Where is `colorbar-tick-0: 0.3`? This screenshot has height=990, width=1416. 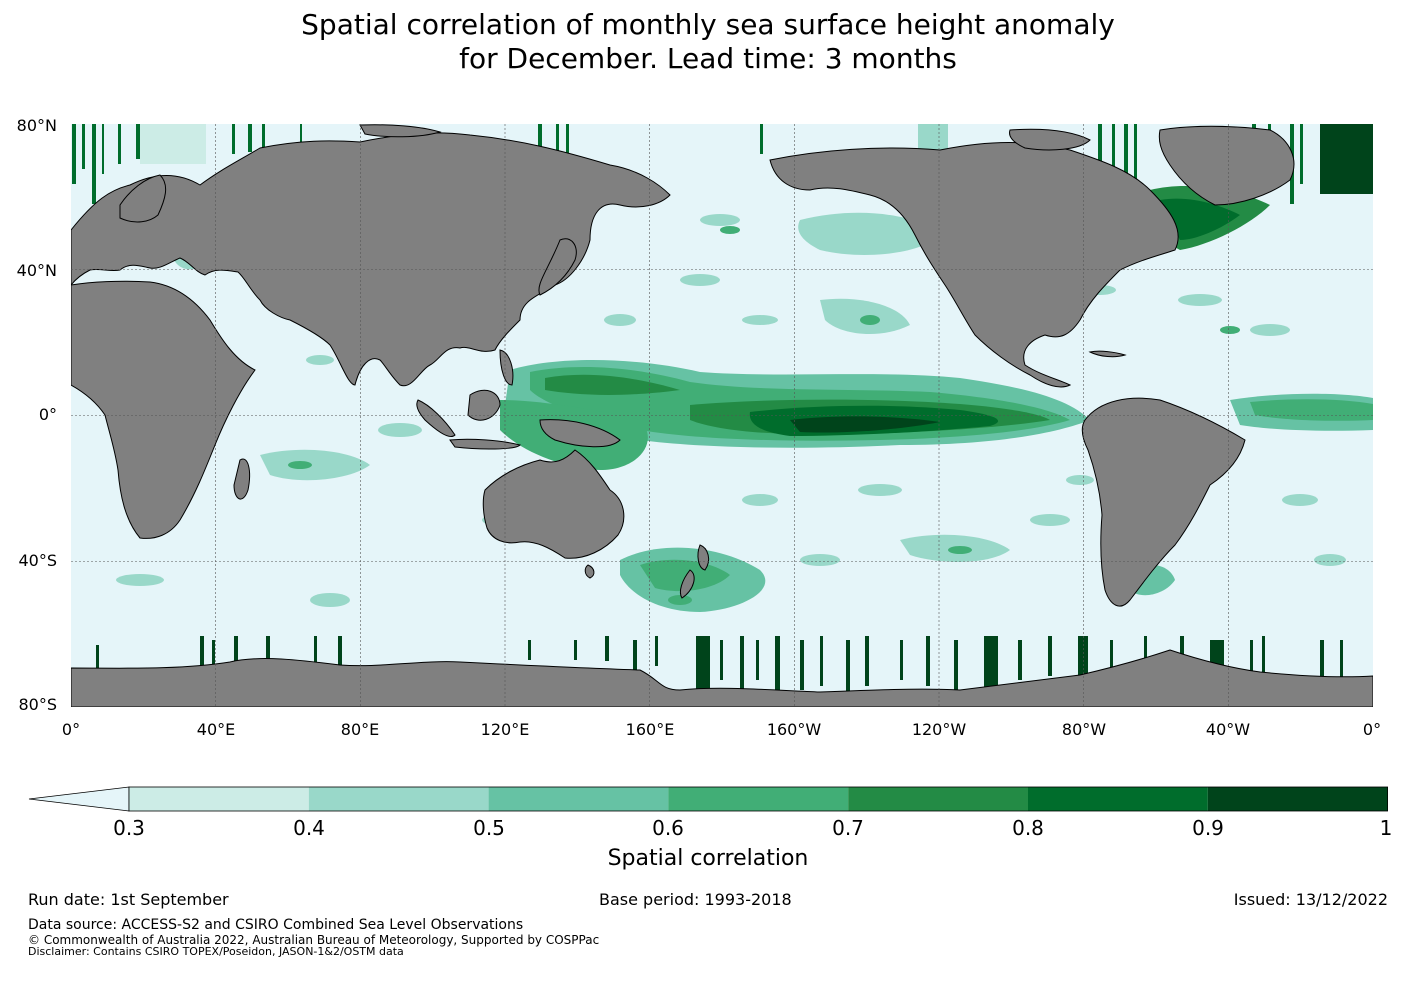 colorbar-tick-0: 0.3 is located at coordinates (129, 828).